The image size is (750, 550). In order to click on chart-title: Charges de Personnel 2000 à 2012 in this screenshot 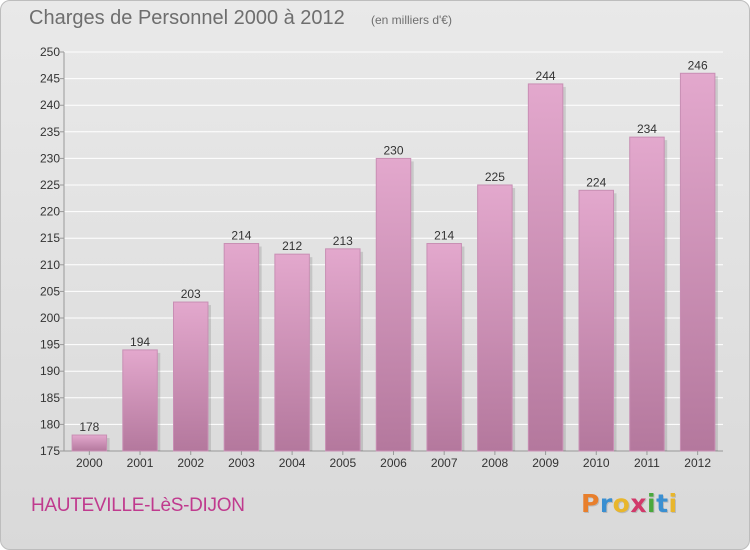, I will do `click(187, 18)`.